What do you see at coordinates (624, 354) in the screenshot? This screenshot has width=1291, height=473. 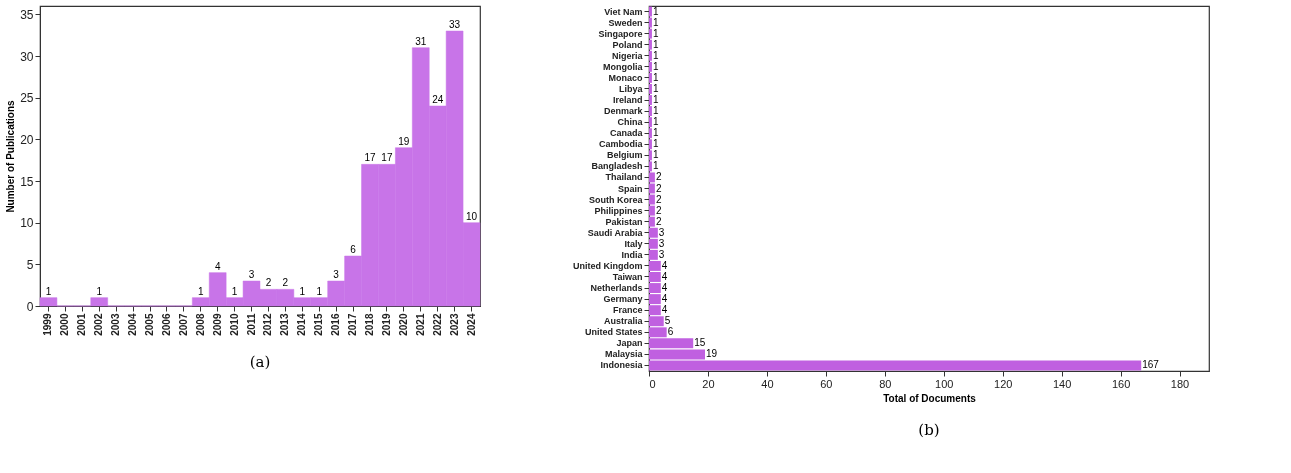 I see `y-tick-label: Malaysia` at bounding box center [624, 354].